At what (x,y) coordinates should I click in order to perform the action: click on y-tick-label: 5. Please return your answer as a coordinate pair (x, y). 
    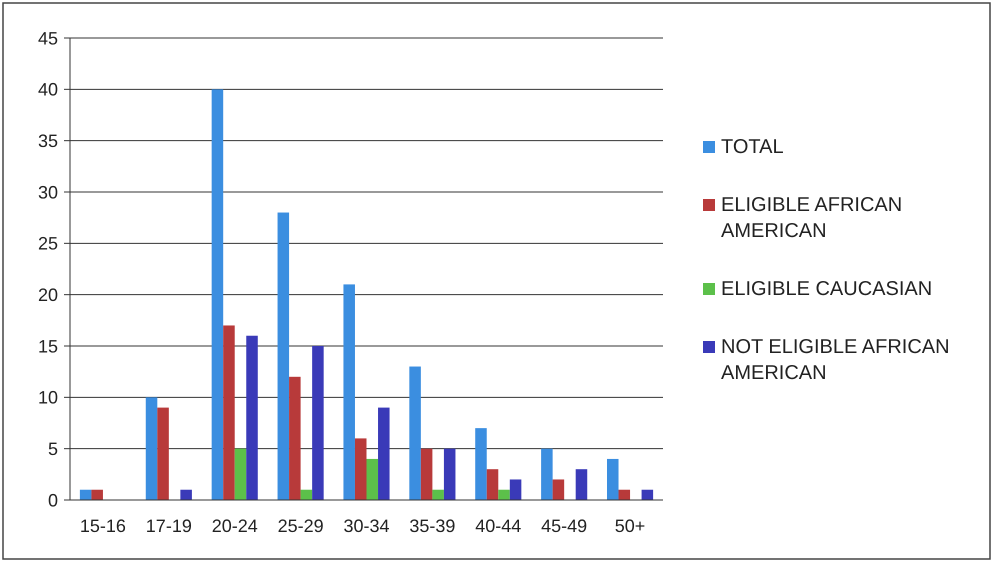
    Looking at the image, I should click on (53, 448).